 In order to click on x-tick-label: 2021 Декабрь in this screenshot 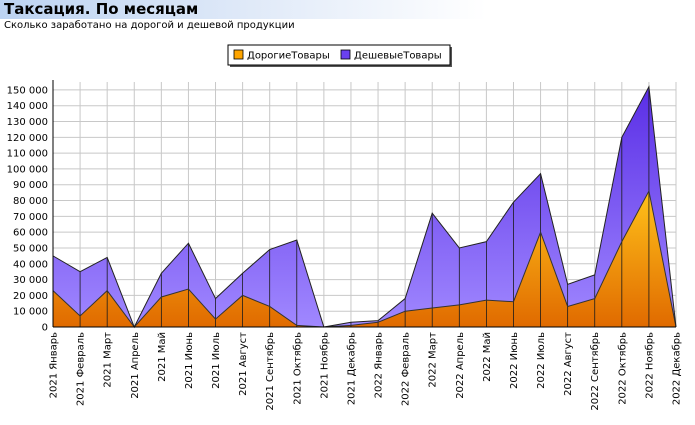, I will do `click(351, 368)`.